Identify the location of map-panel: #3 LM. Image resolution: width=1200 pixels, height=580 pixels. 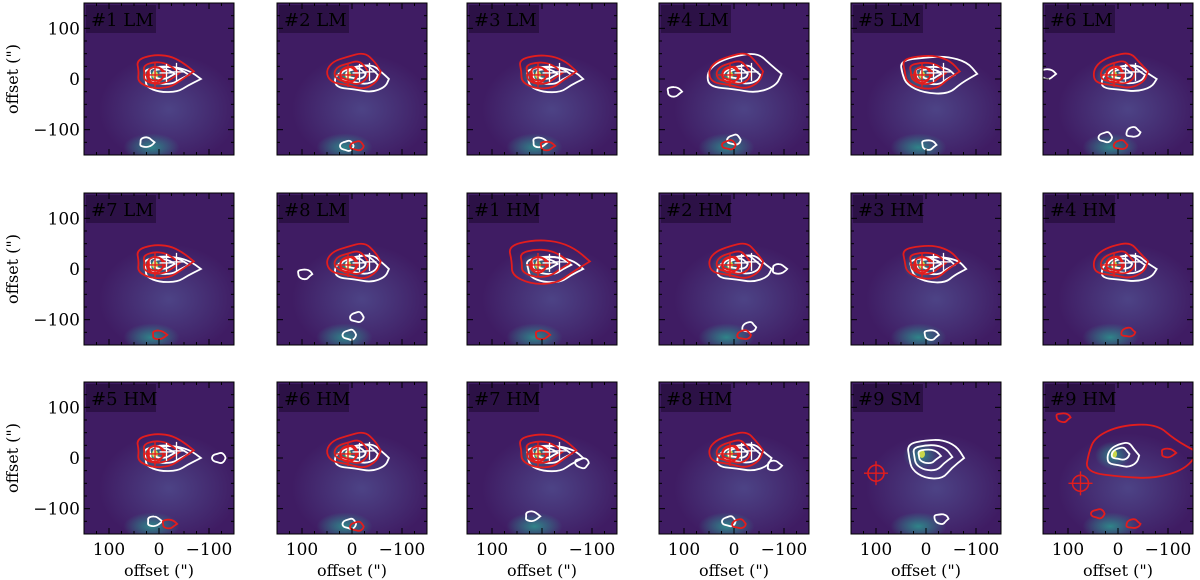
(542, 79).